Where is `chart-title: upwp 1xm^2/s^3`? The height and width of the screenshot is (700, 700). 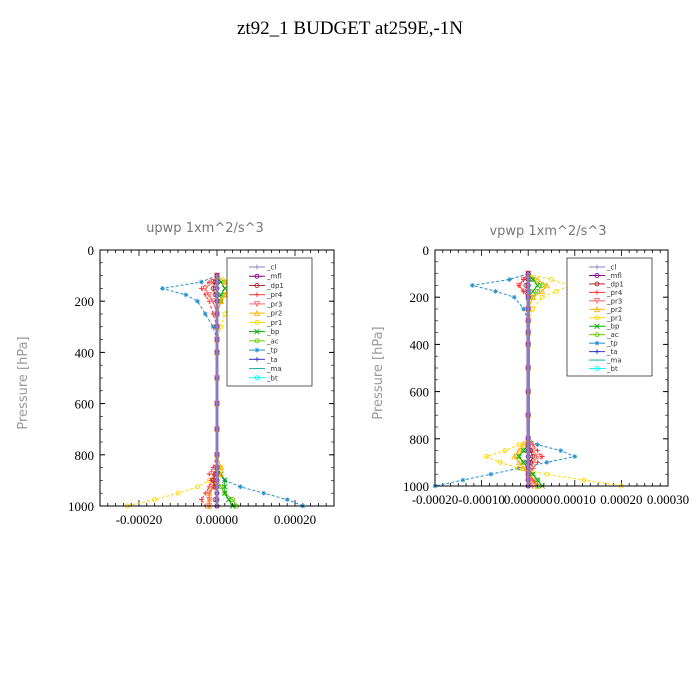 chart-title: upwp 1xm^2/s^3 is located at coordinates (205, 228).